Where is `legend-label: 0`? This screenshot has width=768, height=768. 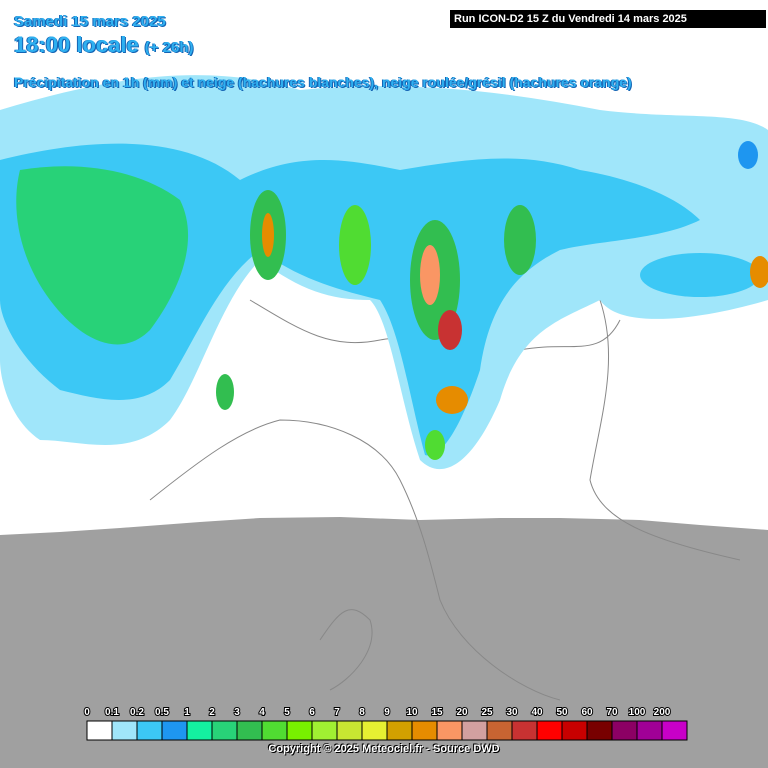 legend-label: 0 is located at coordinates (87, 712).